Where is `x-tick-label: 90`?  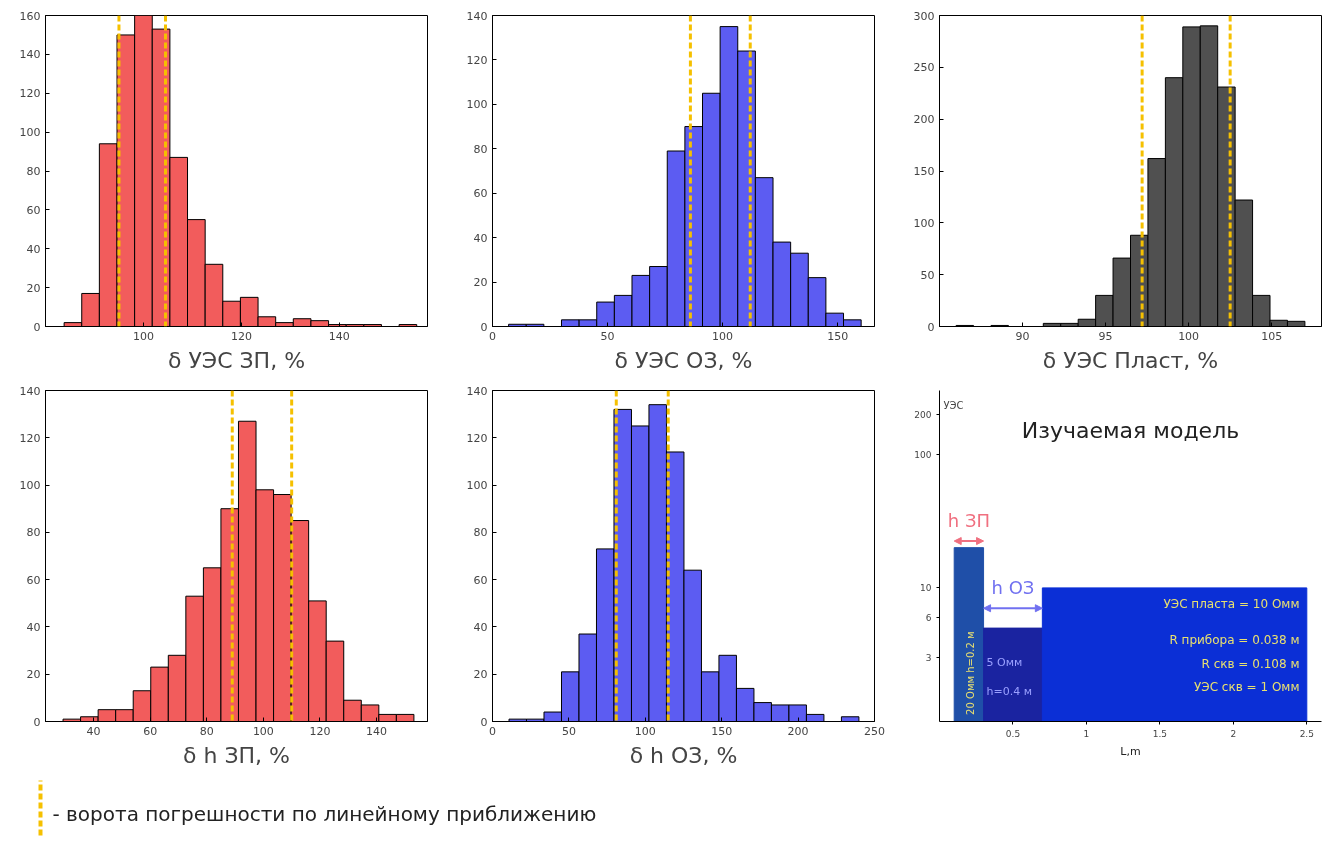
x-tick-label: 90 is located at coordinates (1022, 336).